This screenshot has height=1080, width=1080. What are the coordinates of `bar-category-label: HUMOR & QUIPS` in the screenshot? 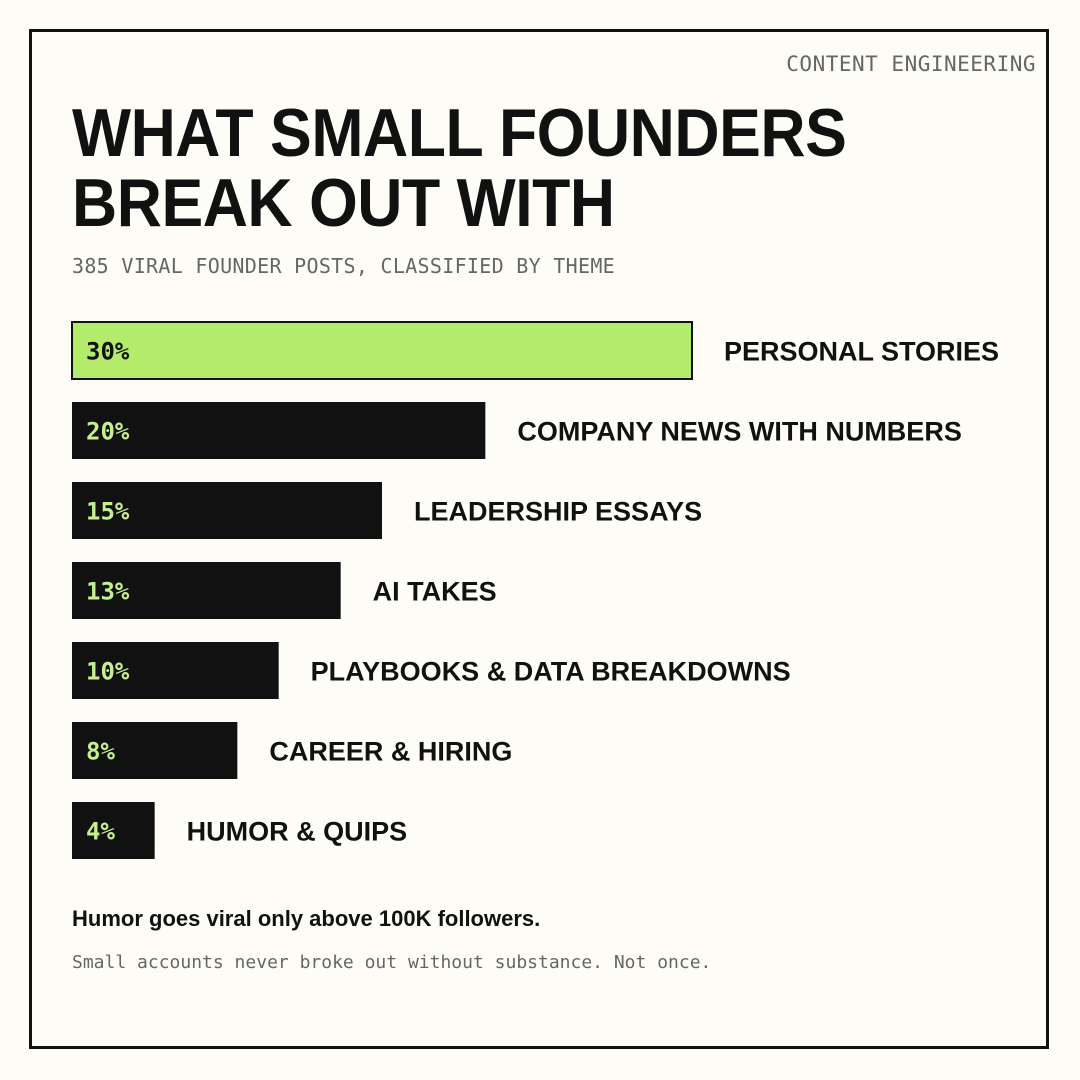 It's located at (297, 832).